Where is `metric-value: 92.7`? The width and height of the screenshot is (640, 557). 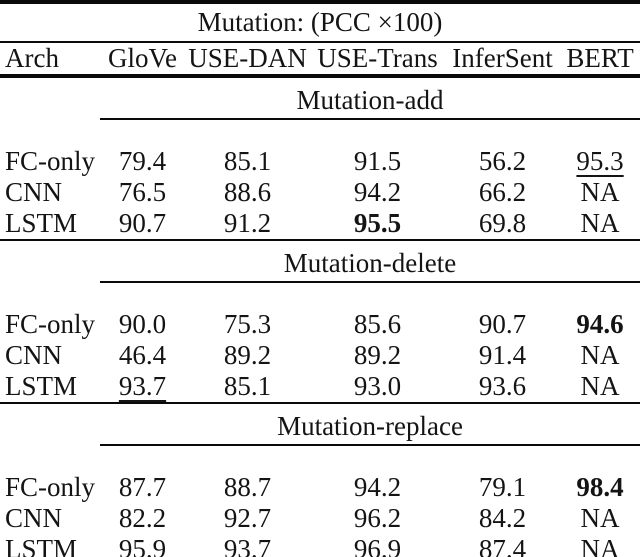
metric-value: 92.7 is located at coordinates (247, 518).